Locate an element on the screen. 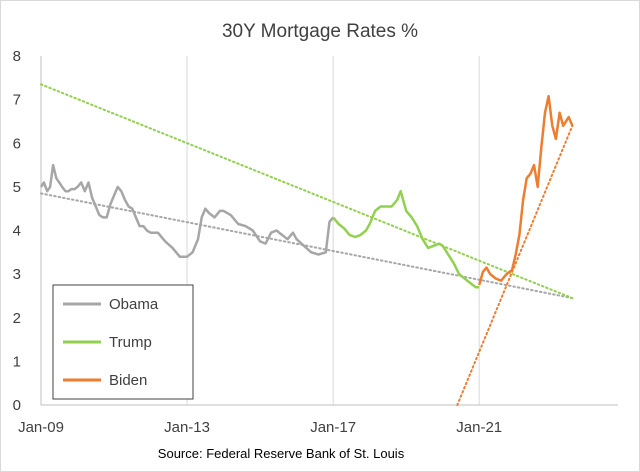 The image size is (640, 472). y-tick-label: 0 is located at coordinates (17, 405).